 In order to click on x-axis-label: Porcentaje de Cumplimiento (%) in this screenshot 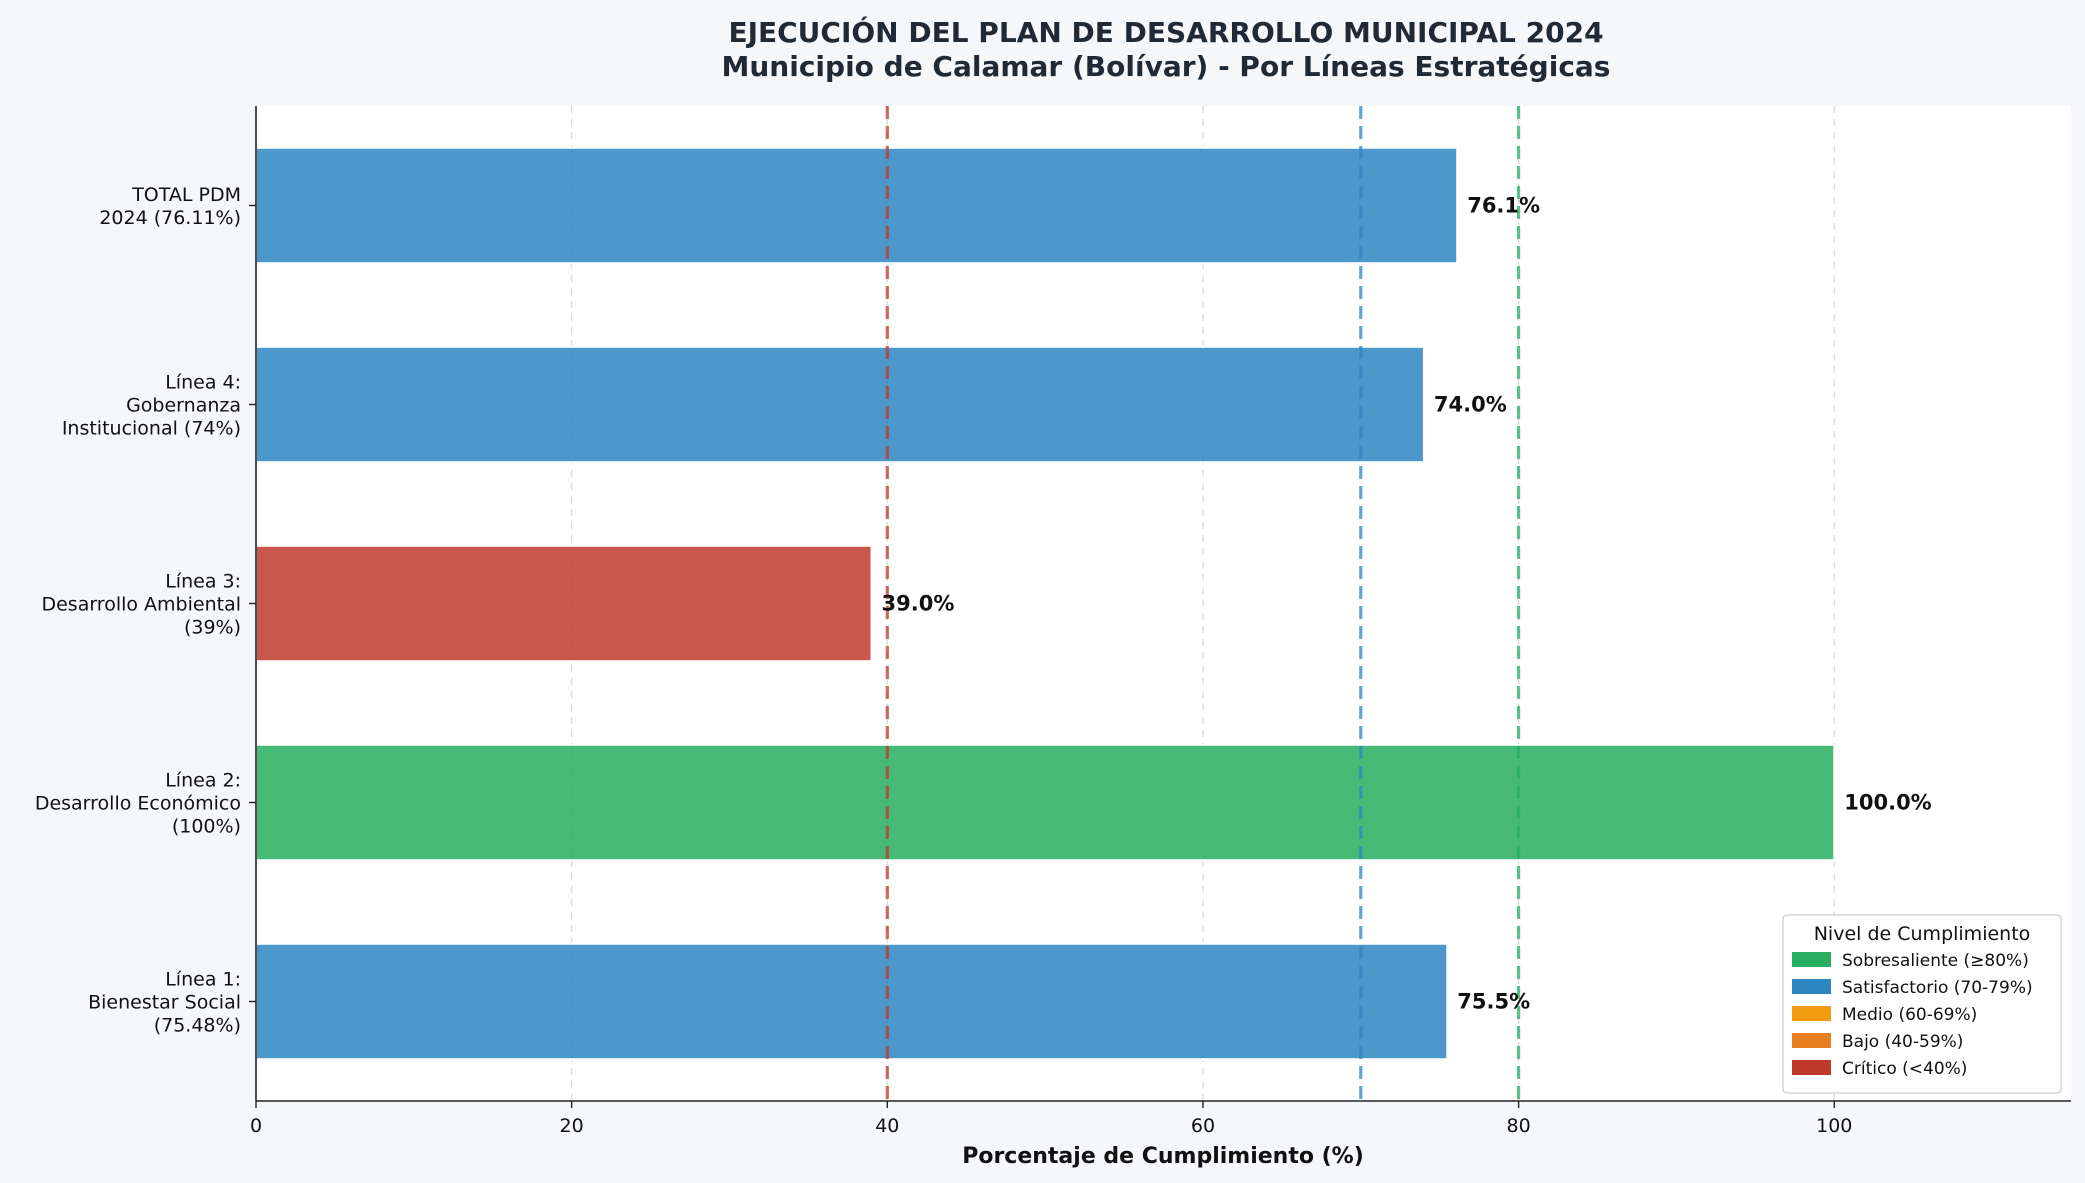, I will do `click(1163, 1156)`.